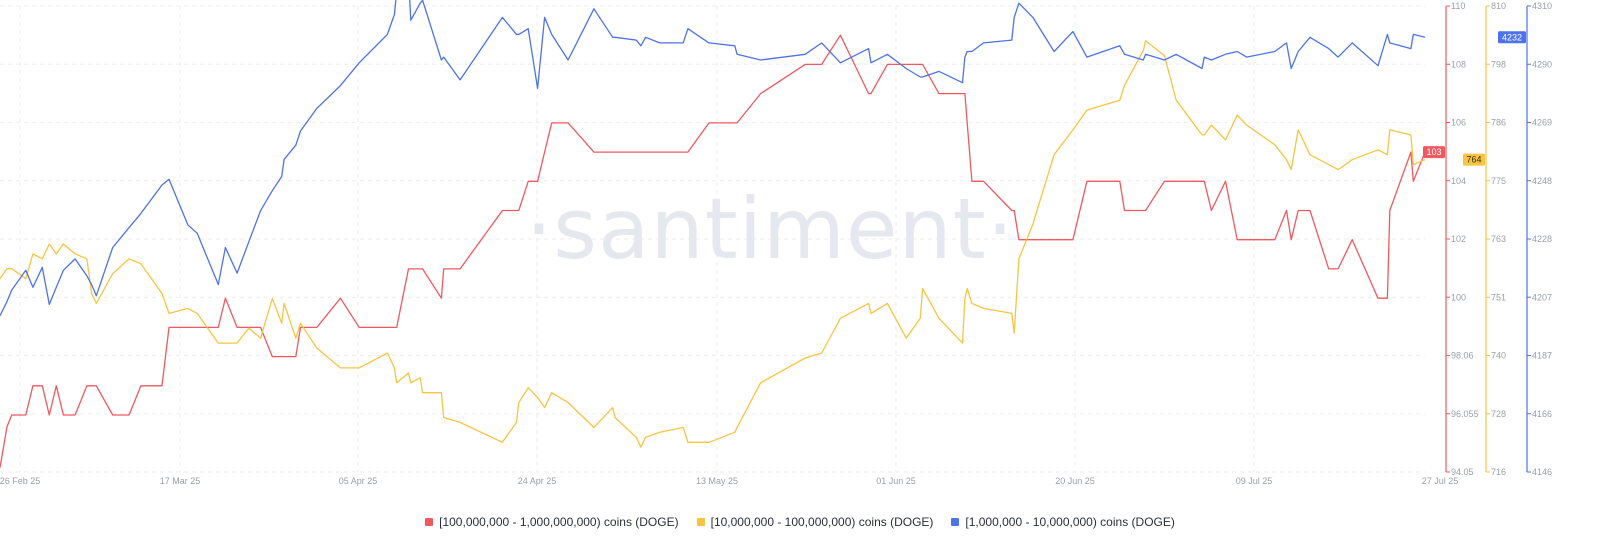  What do you see at coordinates (1254, 481) in the screenshot?
I see `x-tick-label: 09 Jul 25` at bounding box center [1254, 481].